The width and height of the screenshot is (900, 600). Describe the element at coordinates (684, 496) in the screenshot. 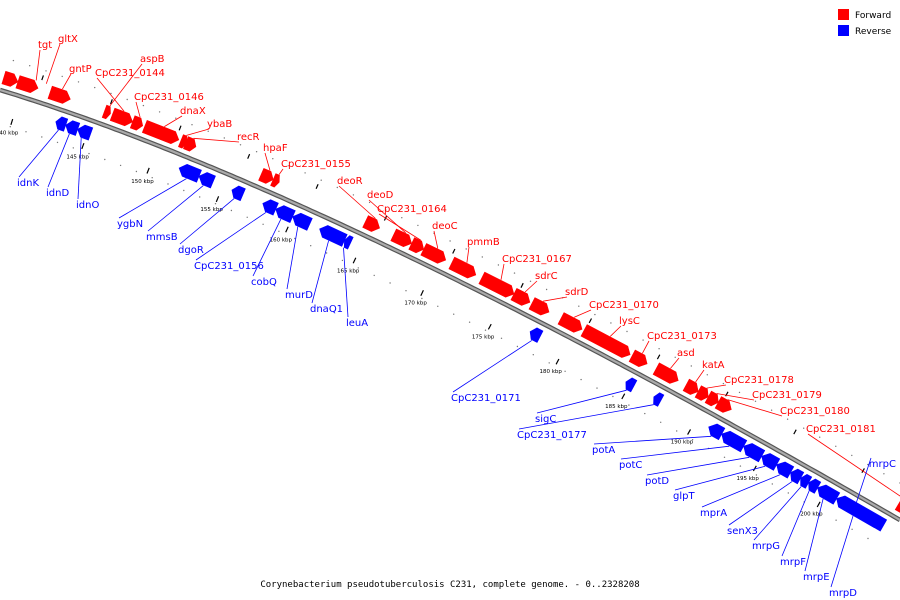

I see `gene-label-reverse: glpT` at that location.